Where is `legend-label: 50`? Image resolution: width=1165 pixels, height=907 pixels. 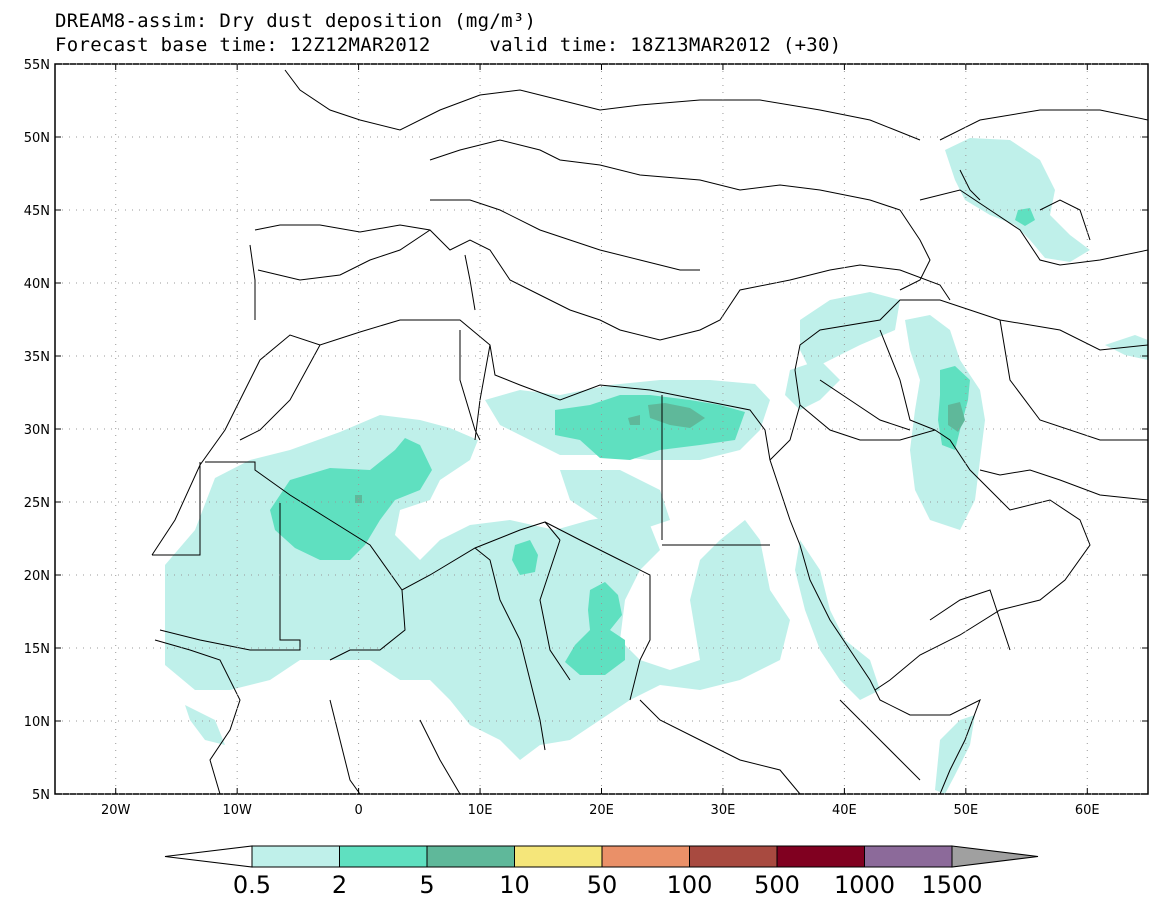
legend-label: 50 is located at coordinates (602, 885).